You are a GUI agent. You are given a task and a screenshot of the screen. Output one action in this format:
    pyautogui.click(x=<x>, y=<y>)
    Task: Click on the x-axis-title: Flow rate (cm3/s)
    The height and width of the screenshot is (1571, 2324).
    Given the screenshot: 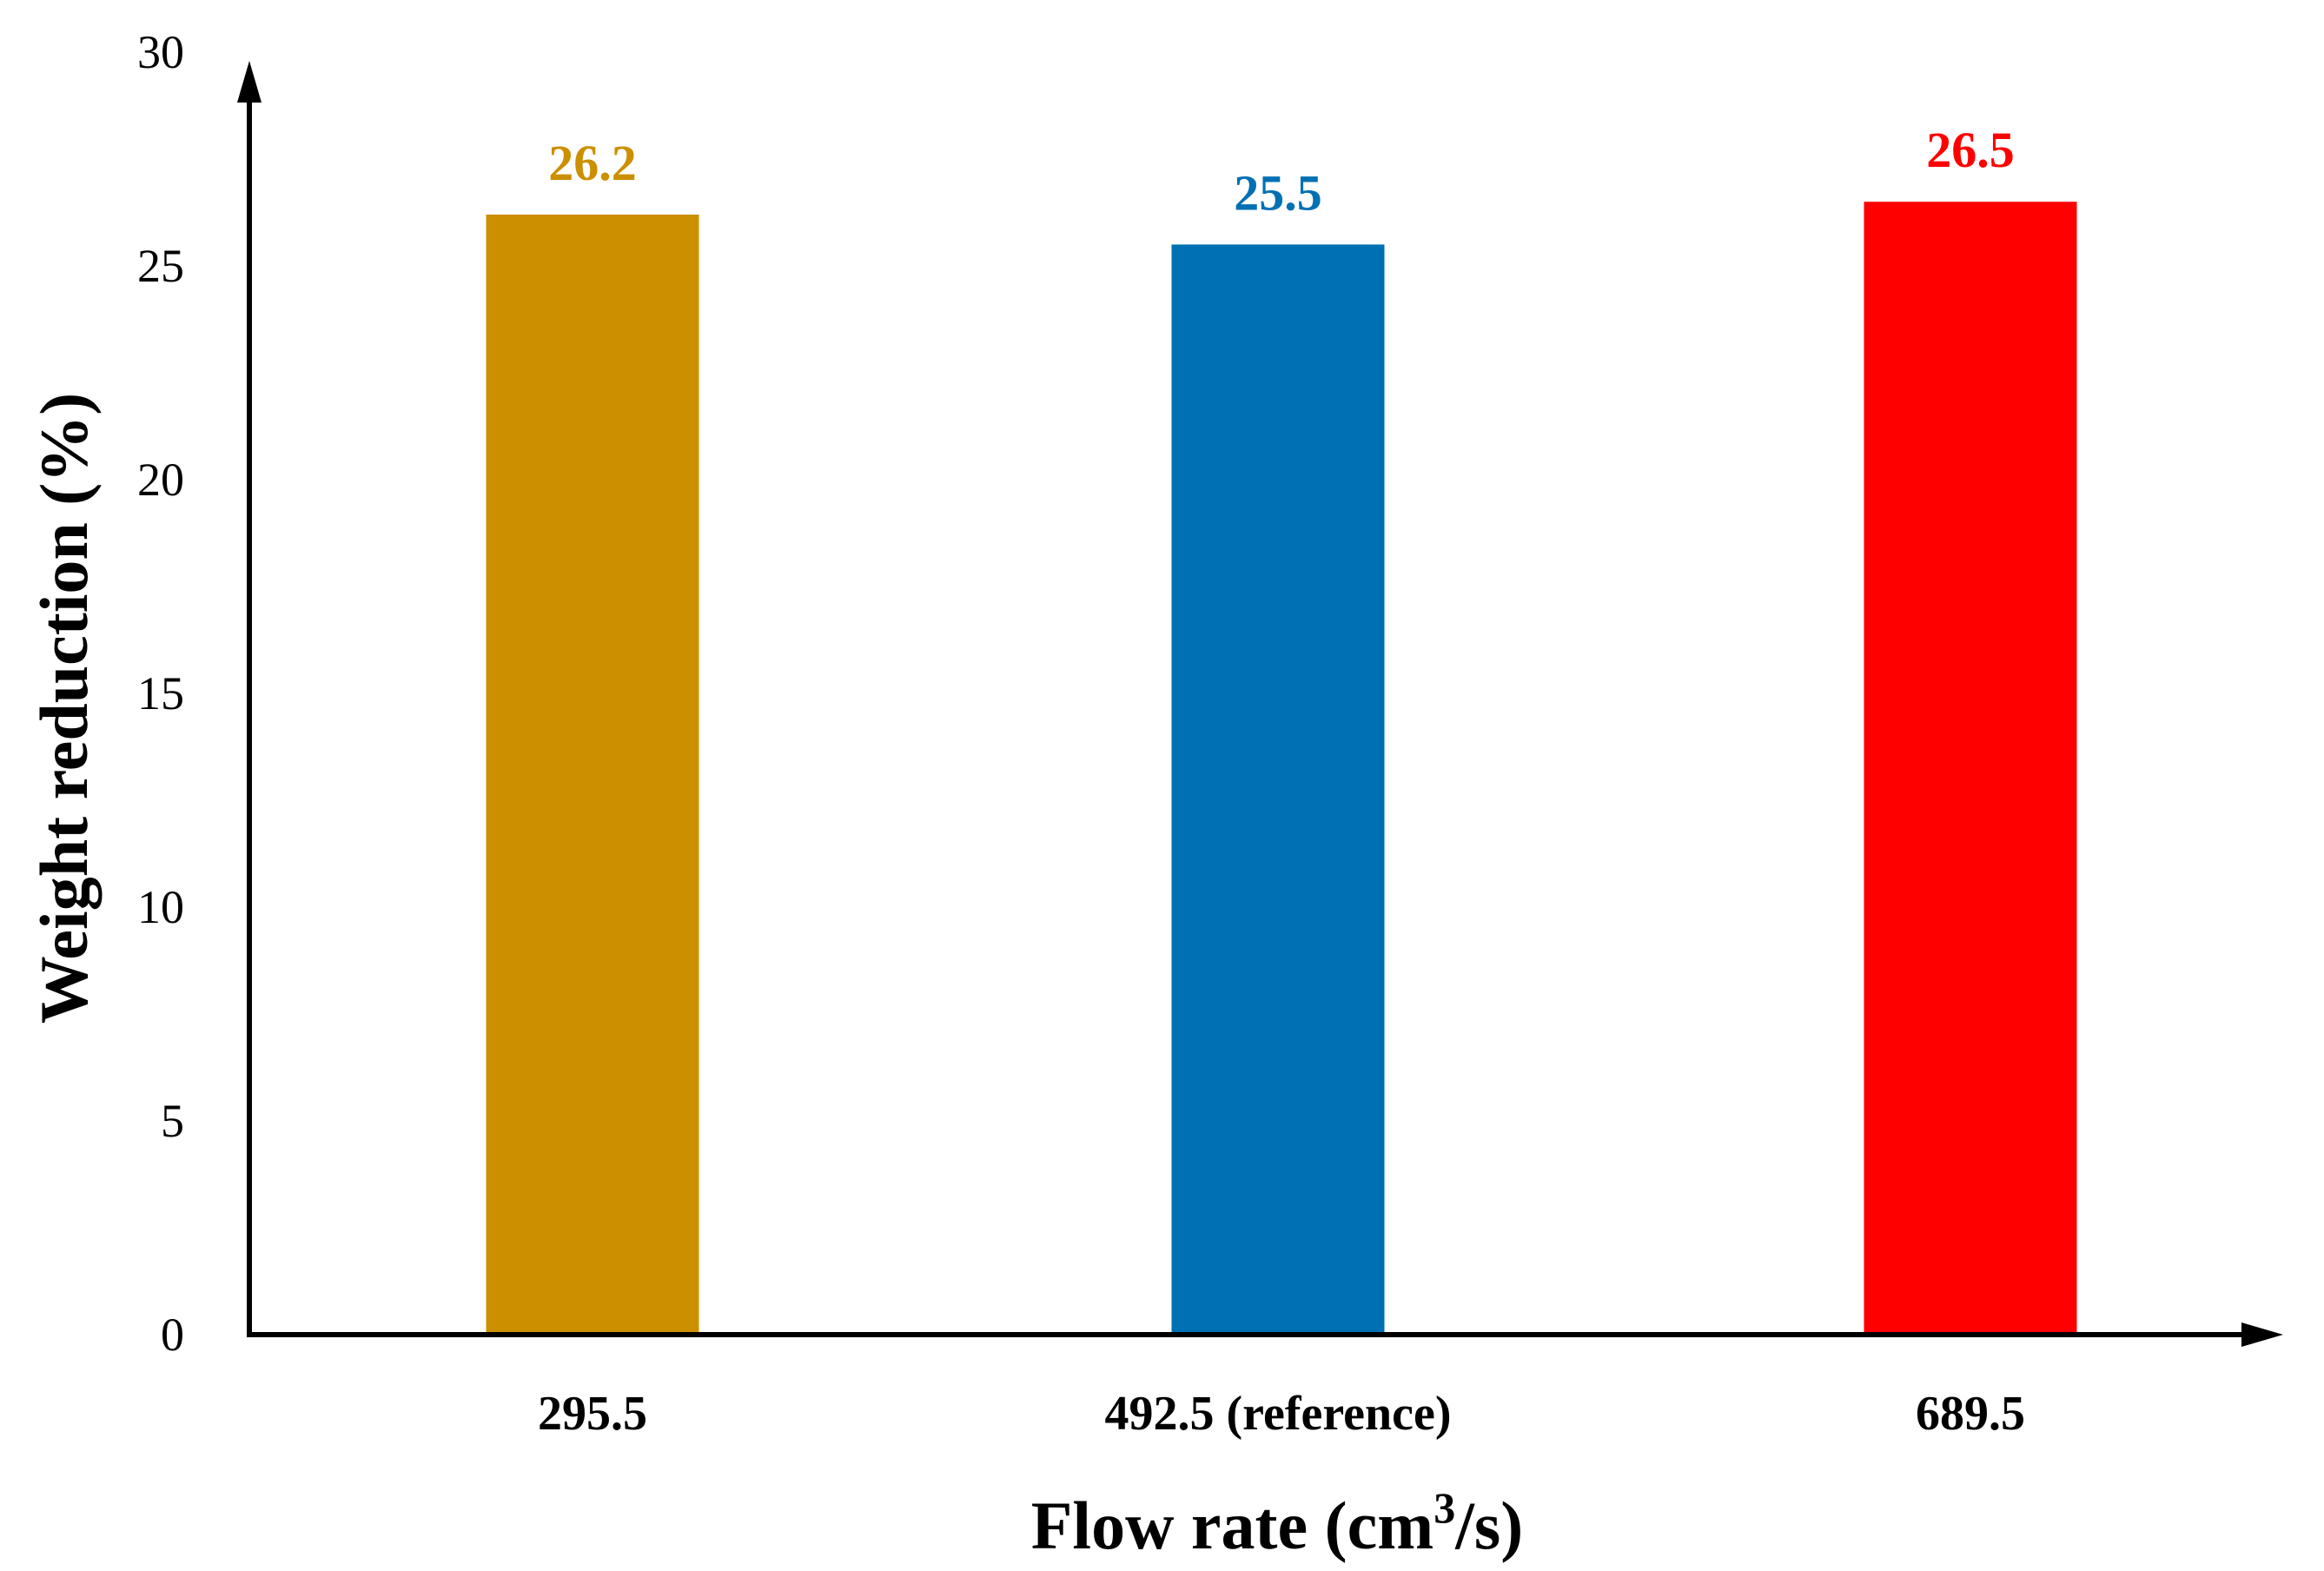 What is the action you would take?
    pyautogui.click(x=1277, y=1523)
    